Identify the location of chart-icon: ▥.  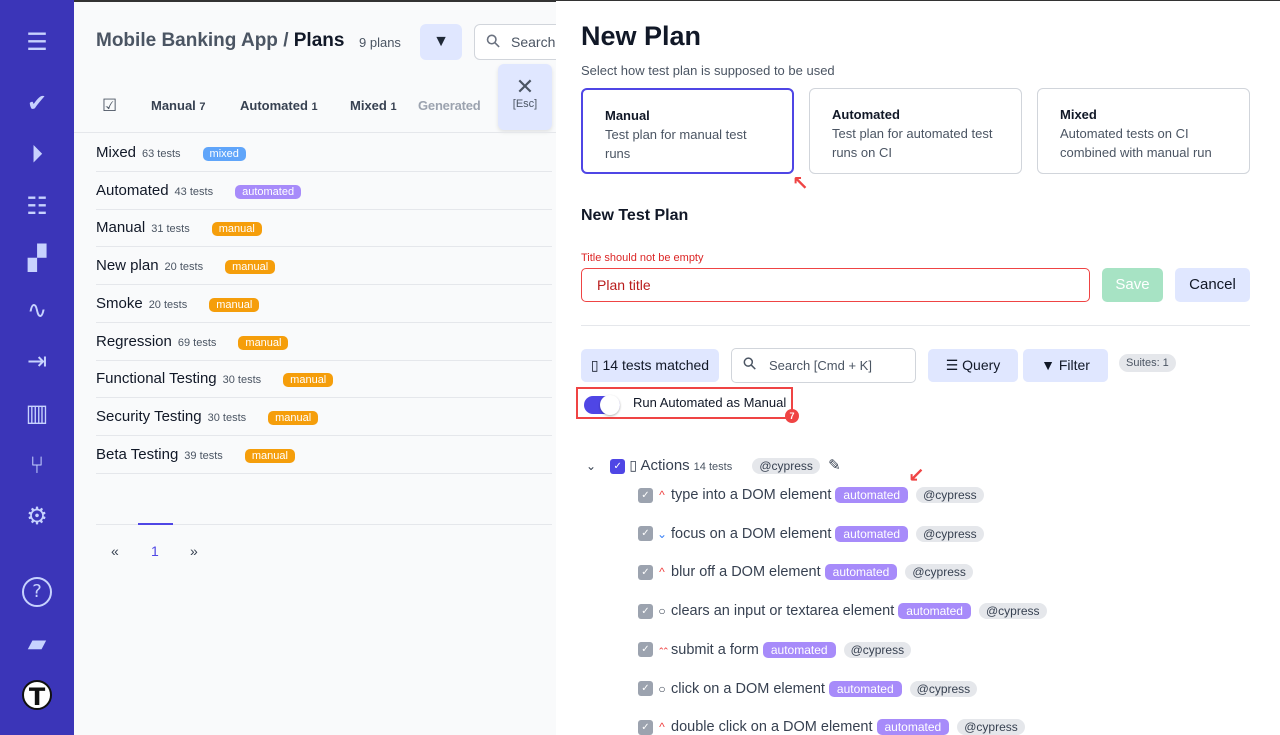
(37, 413).